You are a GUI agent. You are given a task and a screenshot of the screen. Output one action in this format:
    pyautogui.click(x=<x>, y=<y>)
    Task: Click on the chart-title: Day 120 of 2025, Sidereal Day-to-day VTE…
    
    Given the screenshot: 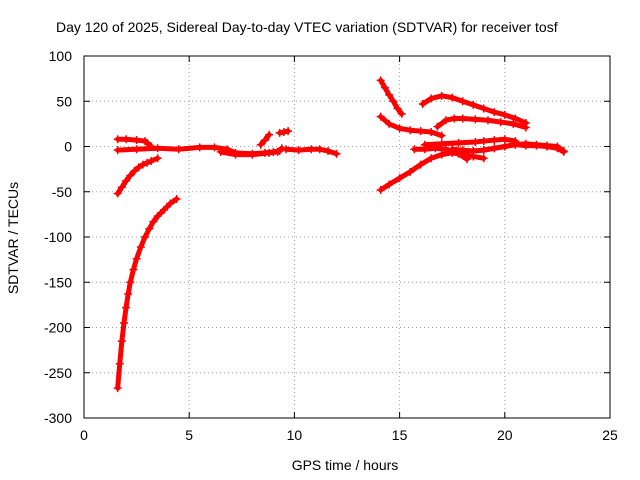 What is the action you would take?
    pyautogui.click(x=307, y=27)
    